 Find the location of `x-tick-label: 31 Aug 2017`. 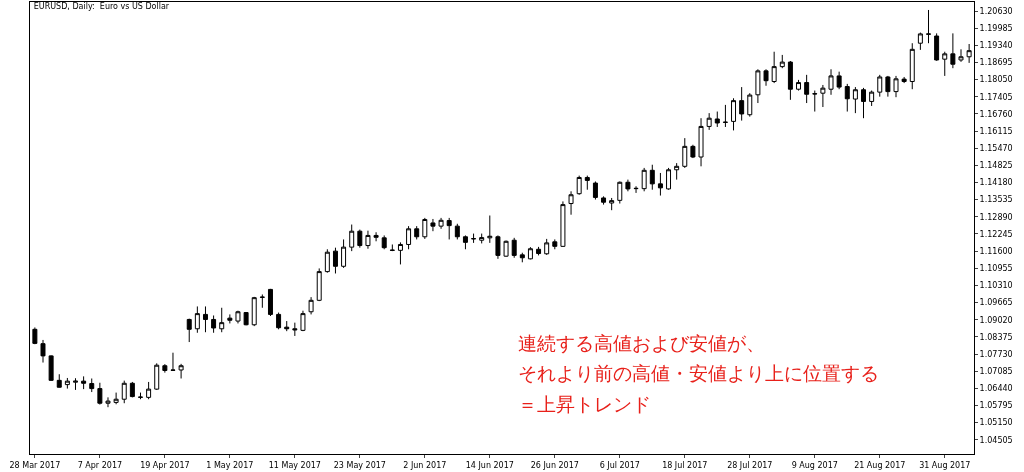

x-tick-label: 31 Aug 2017 is located at coordinates (945, 465).